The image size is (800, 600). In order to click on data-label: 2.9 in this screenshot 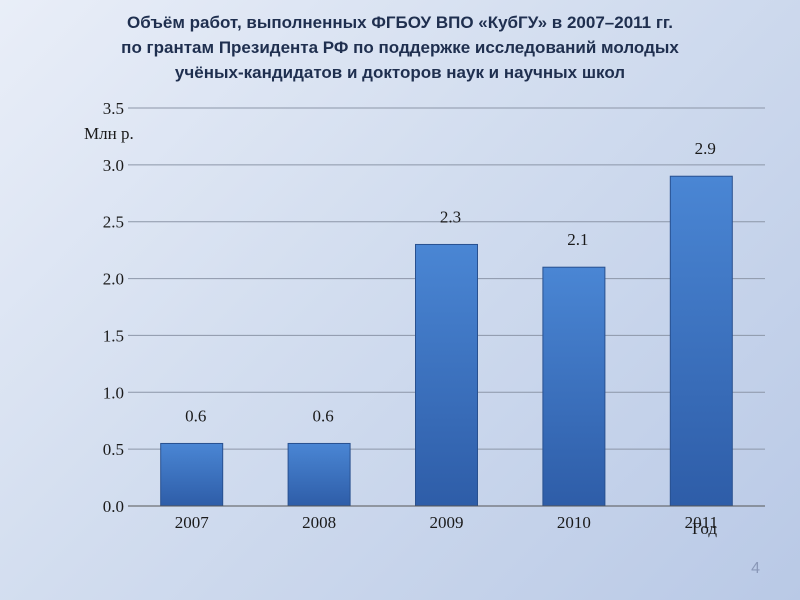, I will do `click(705, 148)`.